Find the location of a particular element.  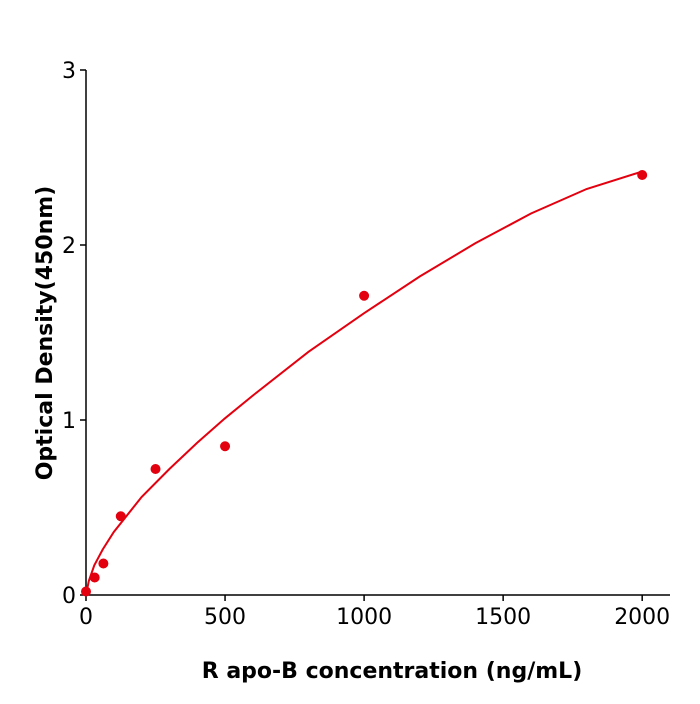

y-tick-label: 0 is located at coordinates (69, 596).